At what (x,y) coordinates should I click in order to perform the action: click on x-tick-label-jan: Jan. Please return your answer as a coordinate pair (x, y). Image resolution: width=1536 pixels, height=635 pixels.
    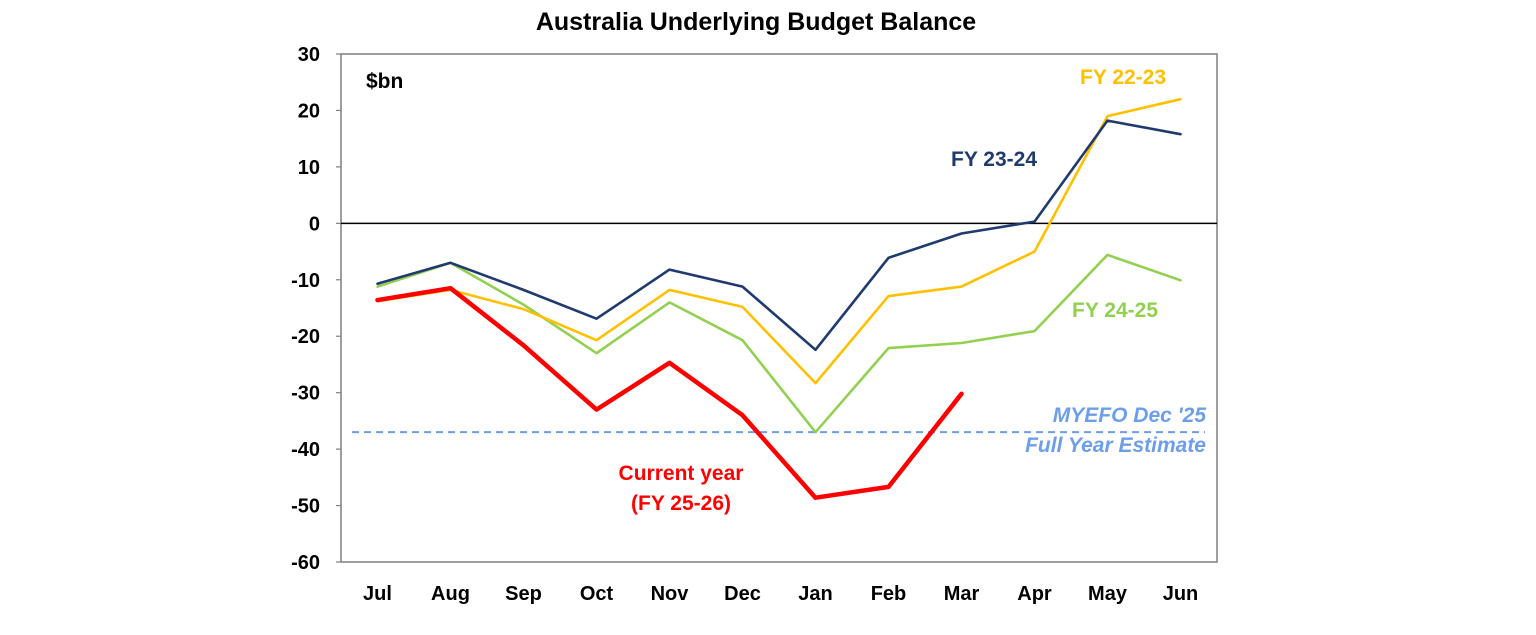
    Looking at the image, I should click on (815, 594).